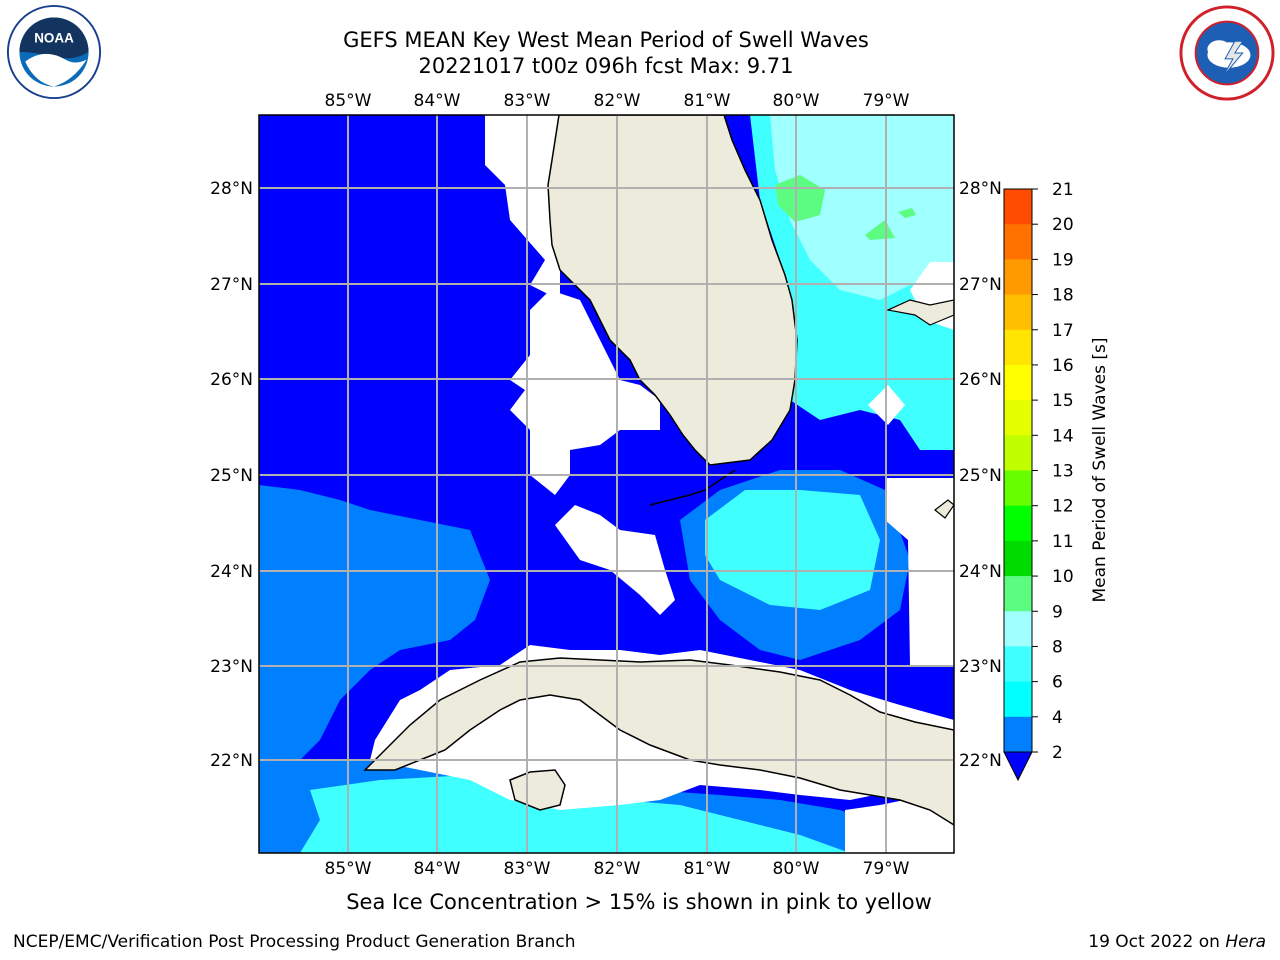 This screenshot has width=1280, height=960. Describe the element at coordinates (707, 101) in the screenshot. I see `lon-label-top: 81°W` at that location.